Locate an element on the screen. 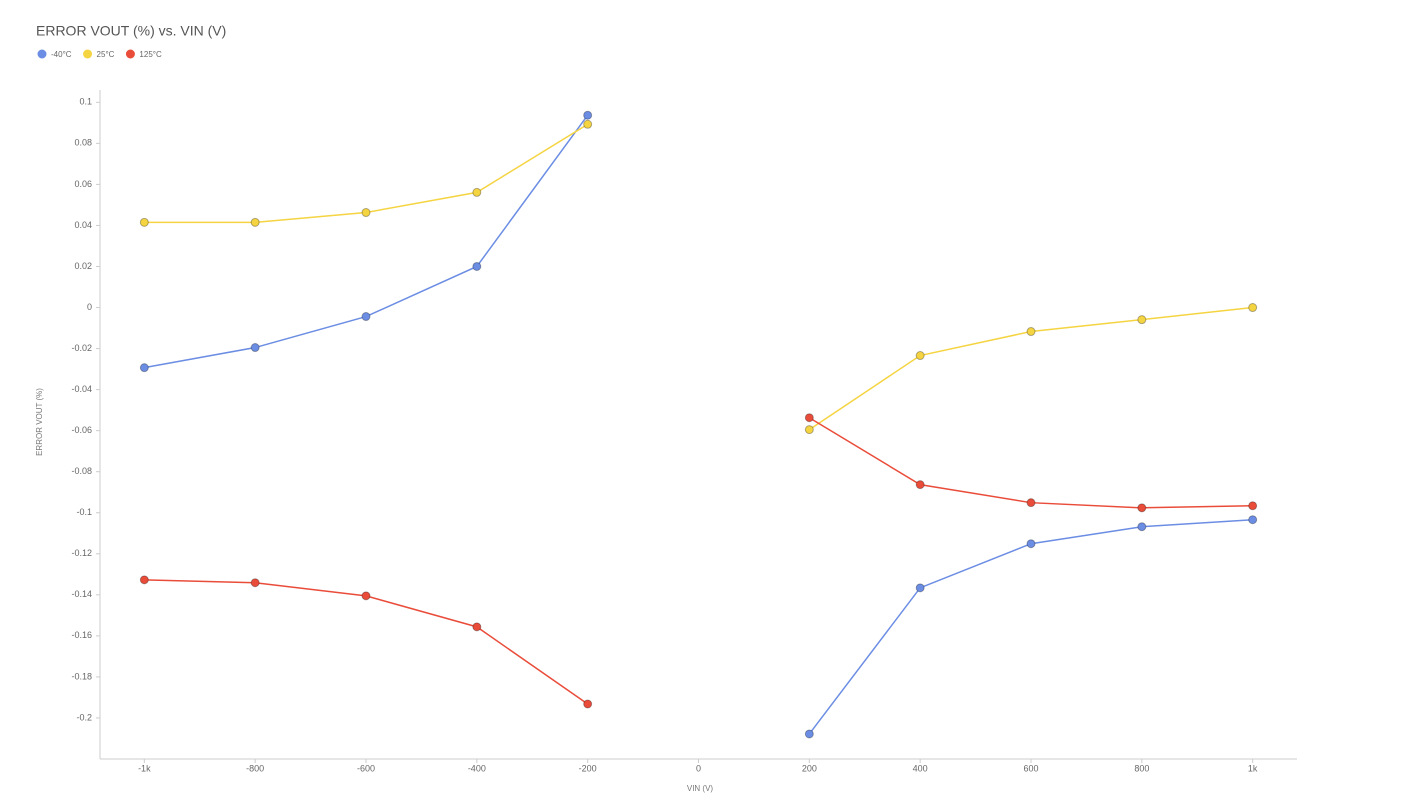 Image resolution: width=1425 pixels, height=801 pixels. y-tick-label: 0.04 is located at coordinates (83, 225).